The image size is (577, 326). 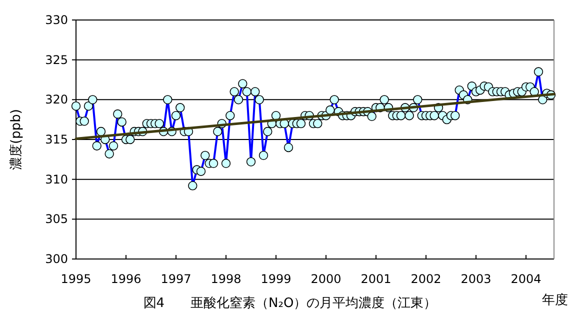 What do you see at coordinates (476, 279) in the screenshot?
I see `x-tick-label: 2003` at bounding box center [476, 279].